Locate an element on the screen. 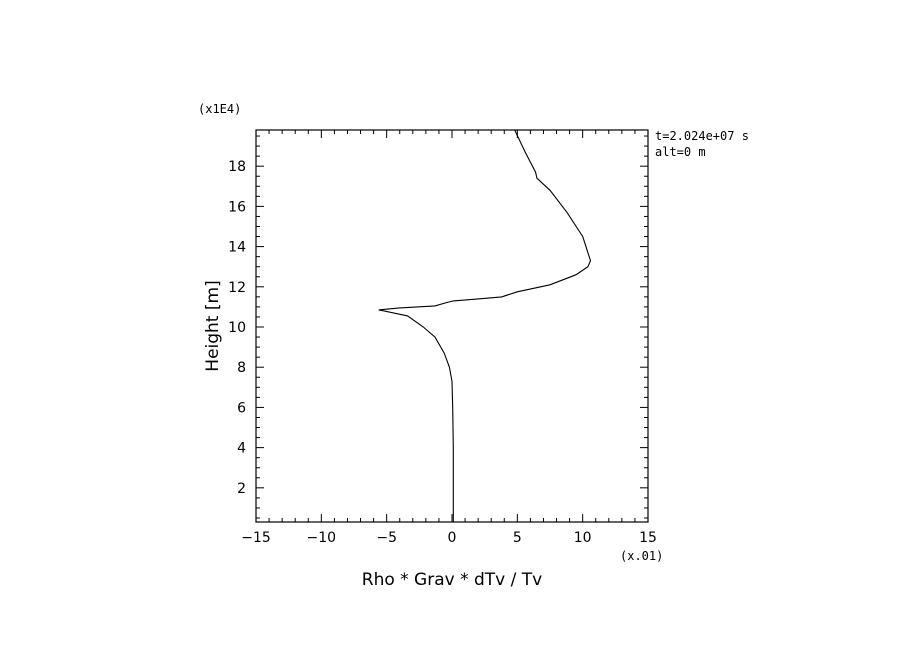 This screenshot has width=904, height=654. x-tick-label: 15 is located at coordinates (648, 538).